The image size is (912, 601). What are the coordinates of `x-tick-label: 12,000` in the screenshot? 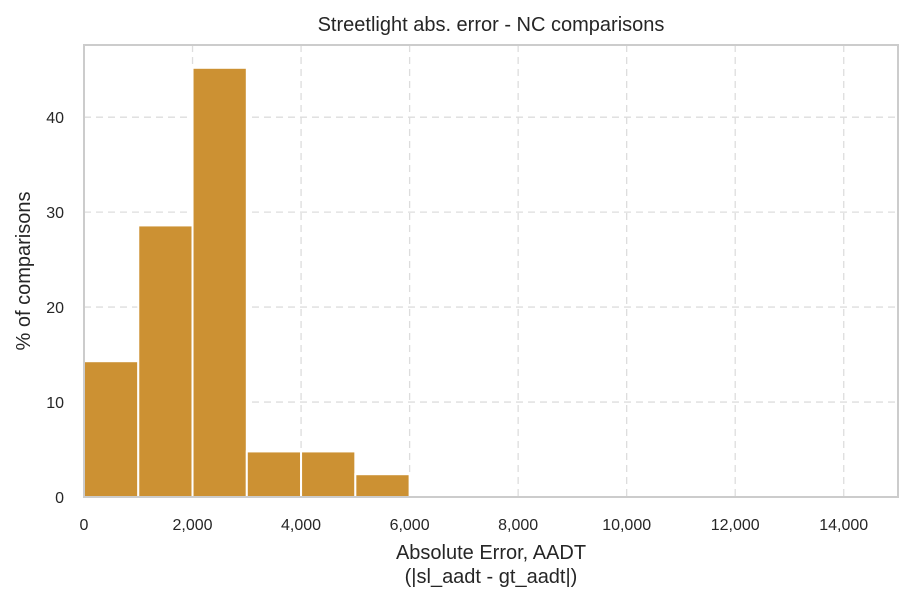 It's located at (735, 525).